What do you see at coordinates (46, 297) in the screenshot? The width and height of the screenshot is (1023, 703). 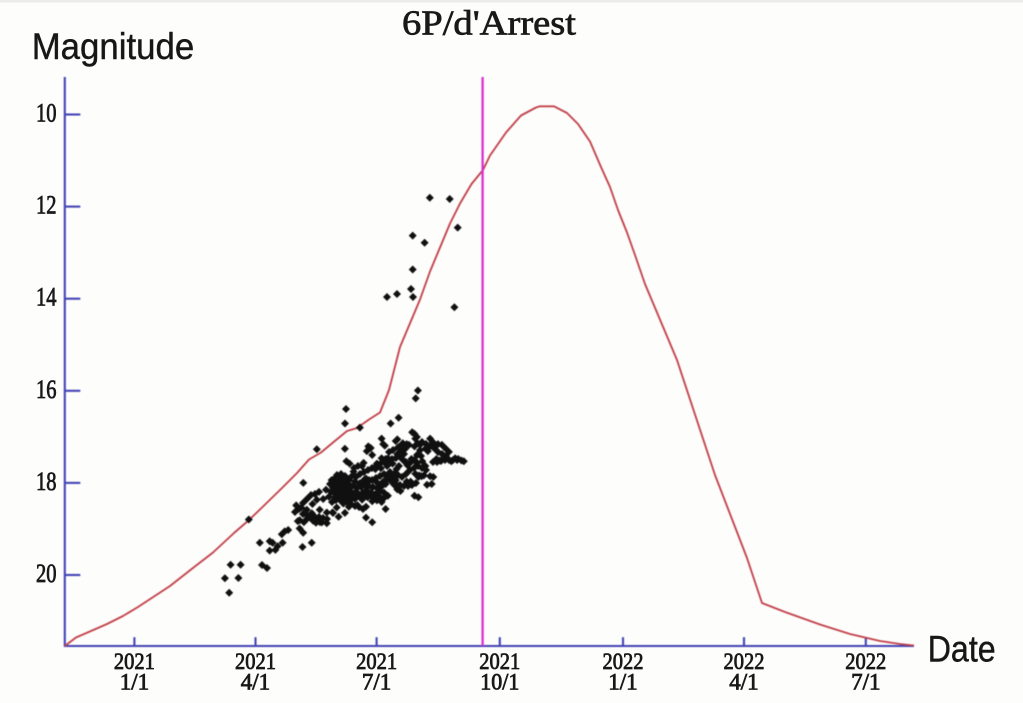 I see `svg-text: 14` at bounding box center [46, 297].